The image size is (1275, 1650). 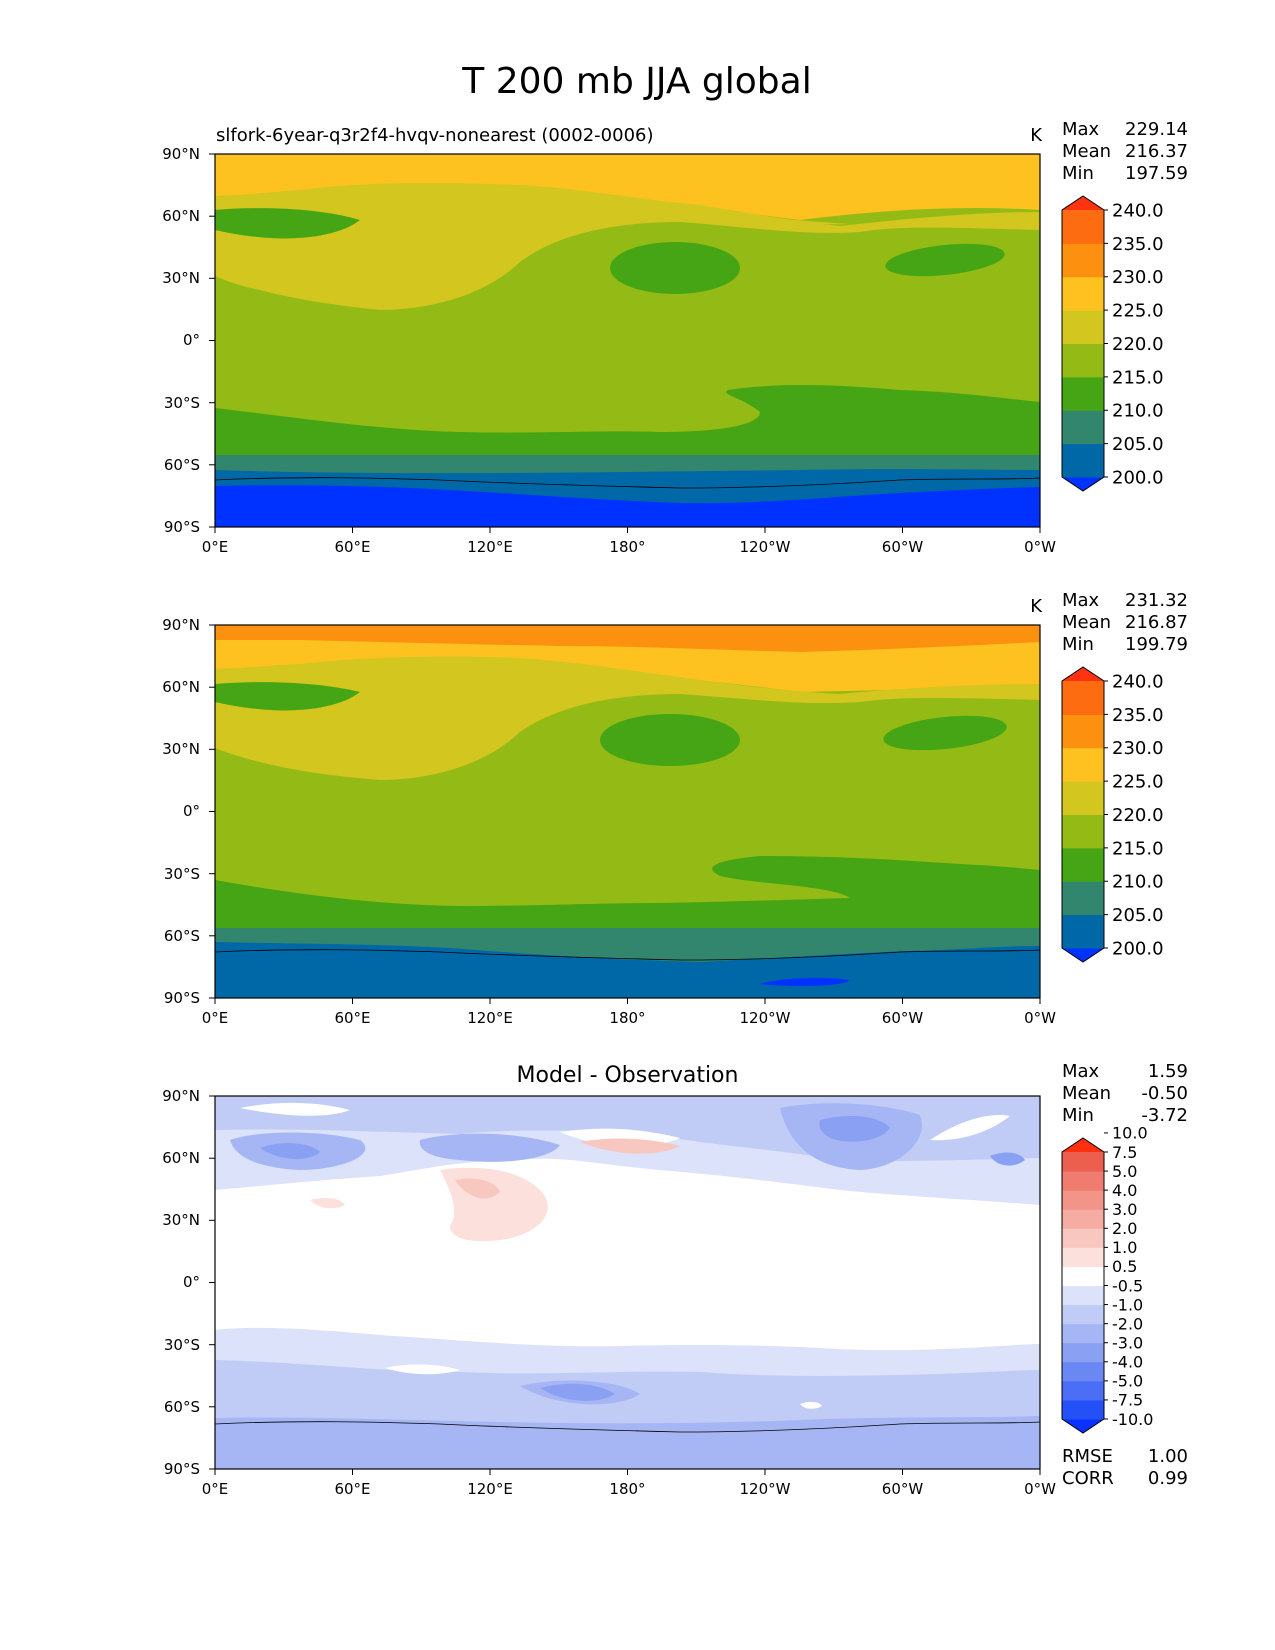 What do you see at coordinates (1156, 600) in the screenshot?
I see `stat-max-value: 231.32` at bounding box center [1156, 600].